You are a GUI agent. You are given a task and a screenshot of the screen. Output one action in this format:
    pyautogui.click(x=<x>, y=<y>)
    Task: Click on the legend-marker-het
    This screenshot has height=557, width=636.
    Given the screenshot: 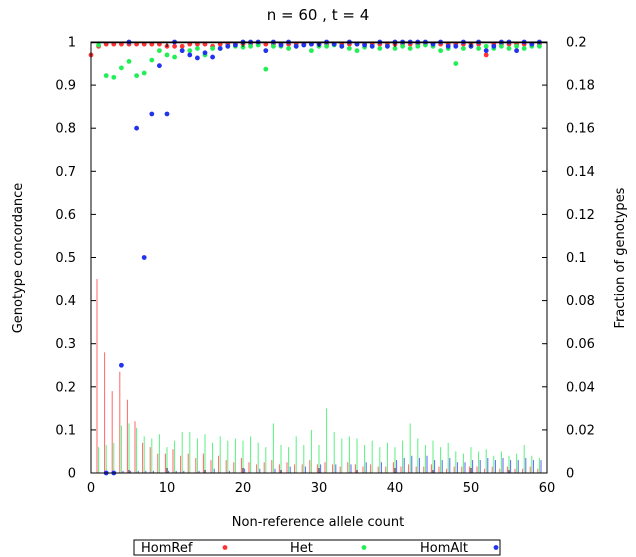 What is the action you would take?
    pyautogui.click(x=364, y=547)
    